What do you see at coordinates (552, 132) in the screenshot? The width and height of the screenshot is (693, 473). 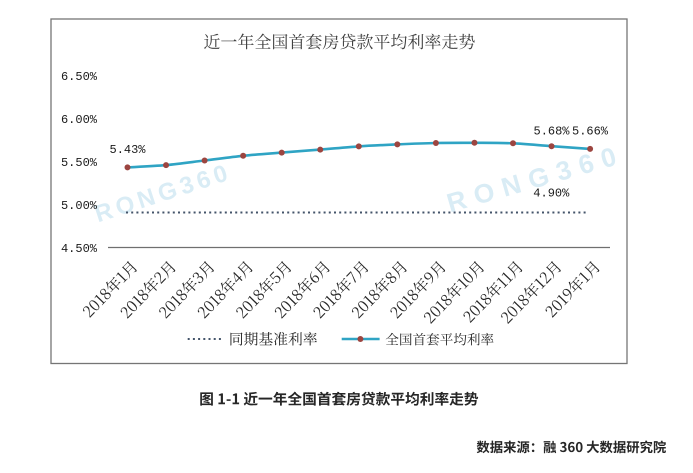 I see `svg-text: 5.68%` at bounding box center [552, 132].